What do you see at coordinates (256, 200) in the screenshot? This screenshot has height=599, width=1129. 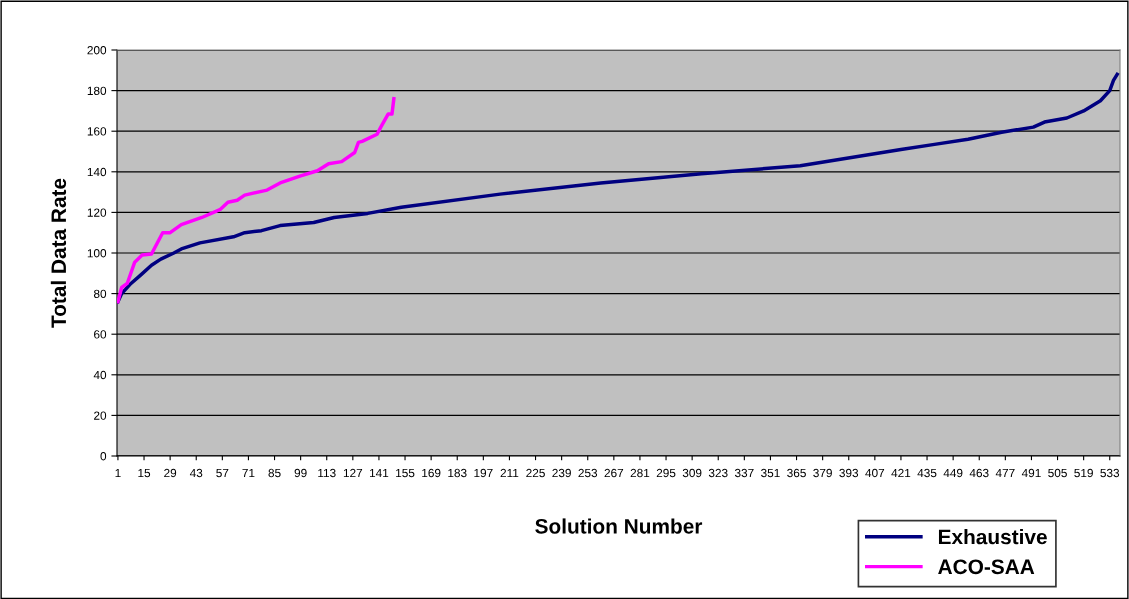 I see `line-series` at bounding box center [256, 200].